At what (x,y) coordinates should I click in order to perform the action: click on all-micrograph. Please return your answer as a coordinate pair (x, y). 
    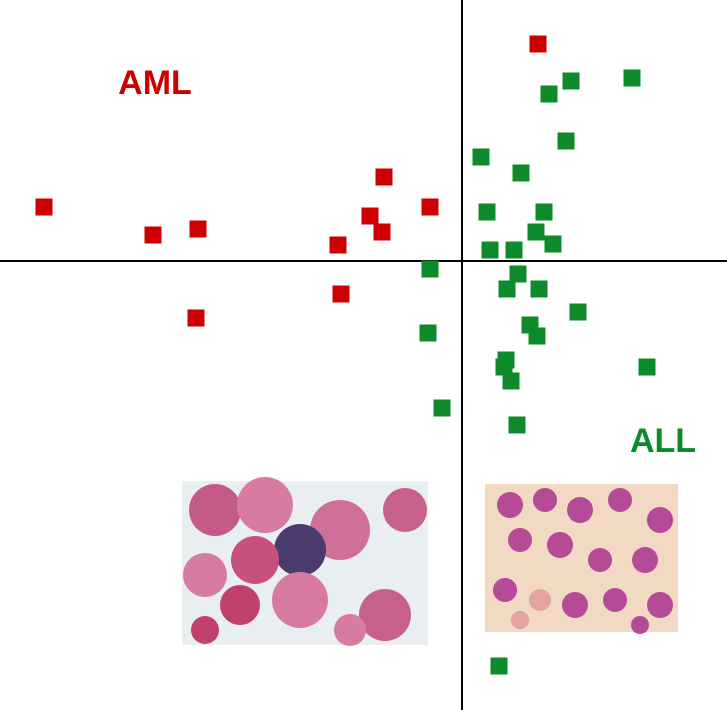
    Looking at the image, I should click on (581, 559).